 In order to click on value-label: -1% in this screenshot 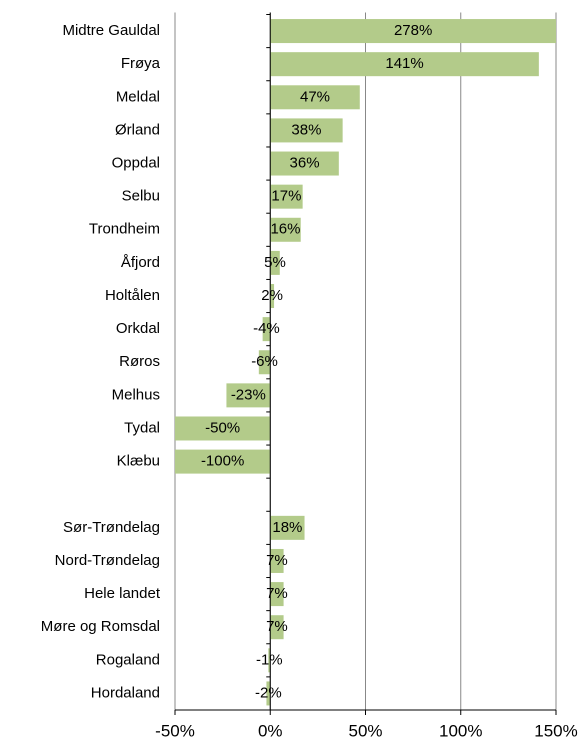, I will do `click(269, 659)`.